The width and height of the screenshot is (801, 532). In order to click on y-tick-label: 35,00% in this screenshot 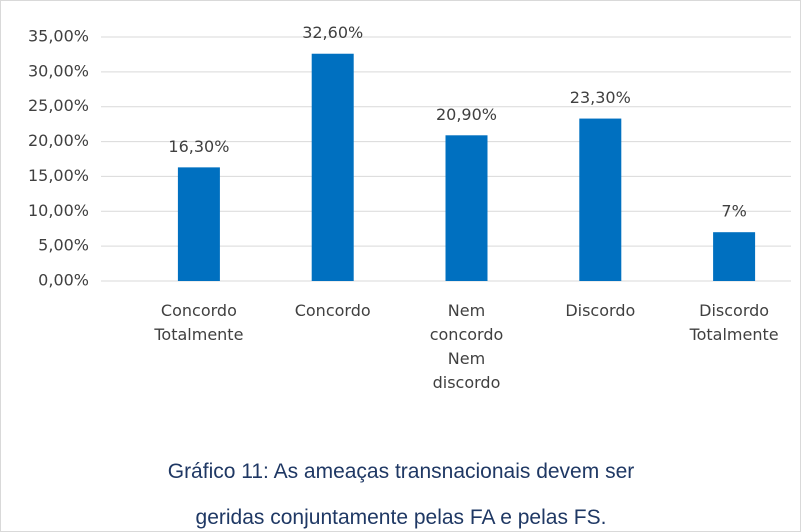, I will do `click(58, 36)`.